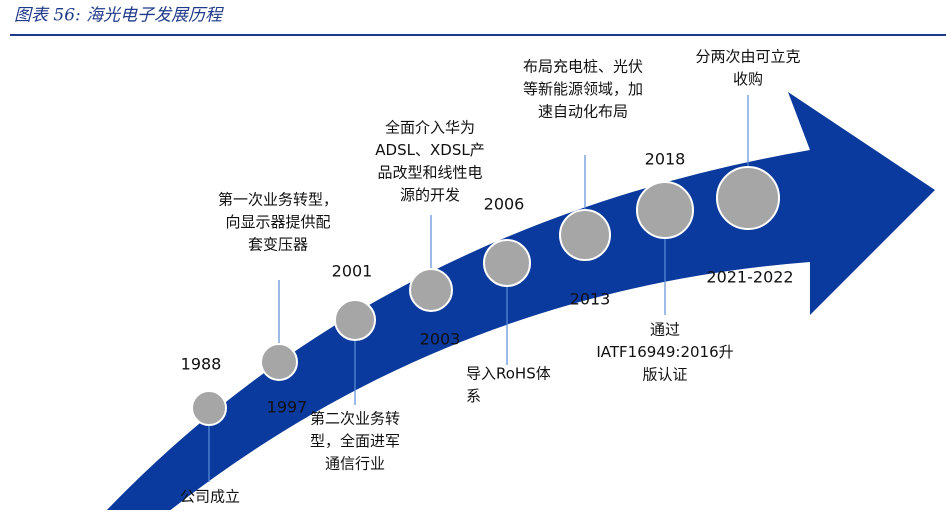 The height and width of the screenshot is (514, 946). Describe the element at coordinates (583, 67) in the screenshot. I see `milestone-description: 布局充电桩、光伏` at that location.